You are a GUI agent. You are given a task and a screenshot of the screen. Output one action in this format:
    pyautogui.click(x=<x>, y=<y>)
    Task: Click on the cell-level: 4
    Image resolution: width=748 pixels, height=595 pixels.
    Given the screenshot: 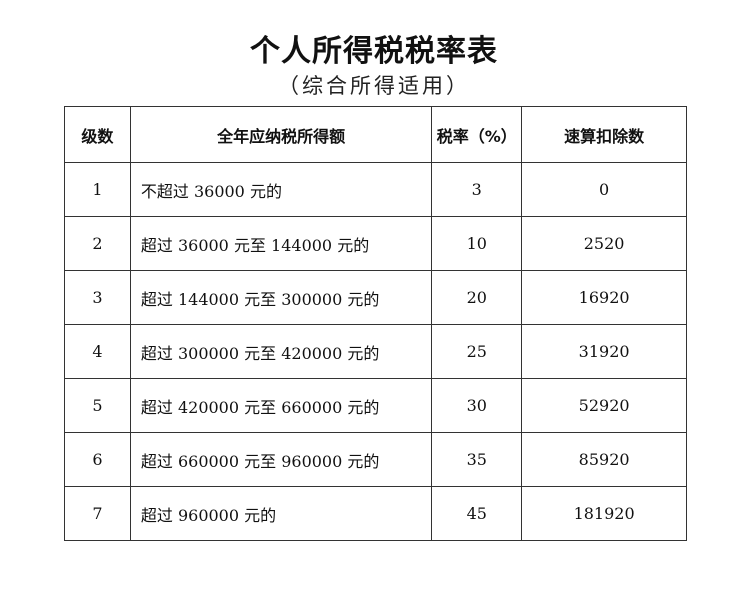 What is the action you would take?
    pyautogui.click(x=97, y=351)
    